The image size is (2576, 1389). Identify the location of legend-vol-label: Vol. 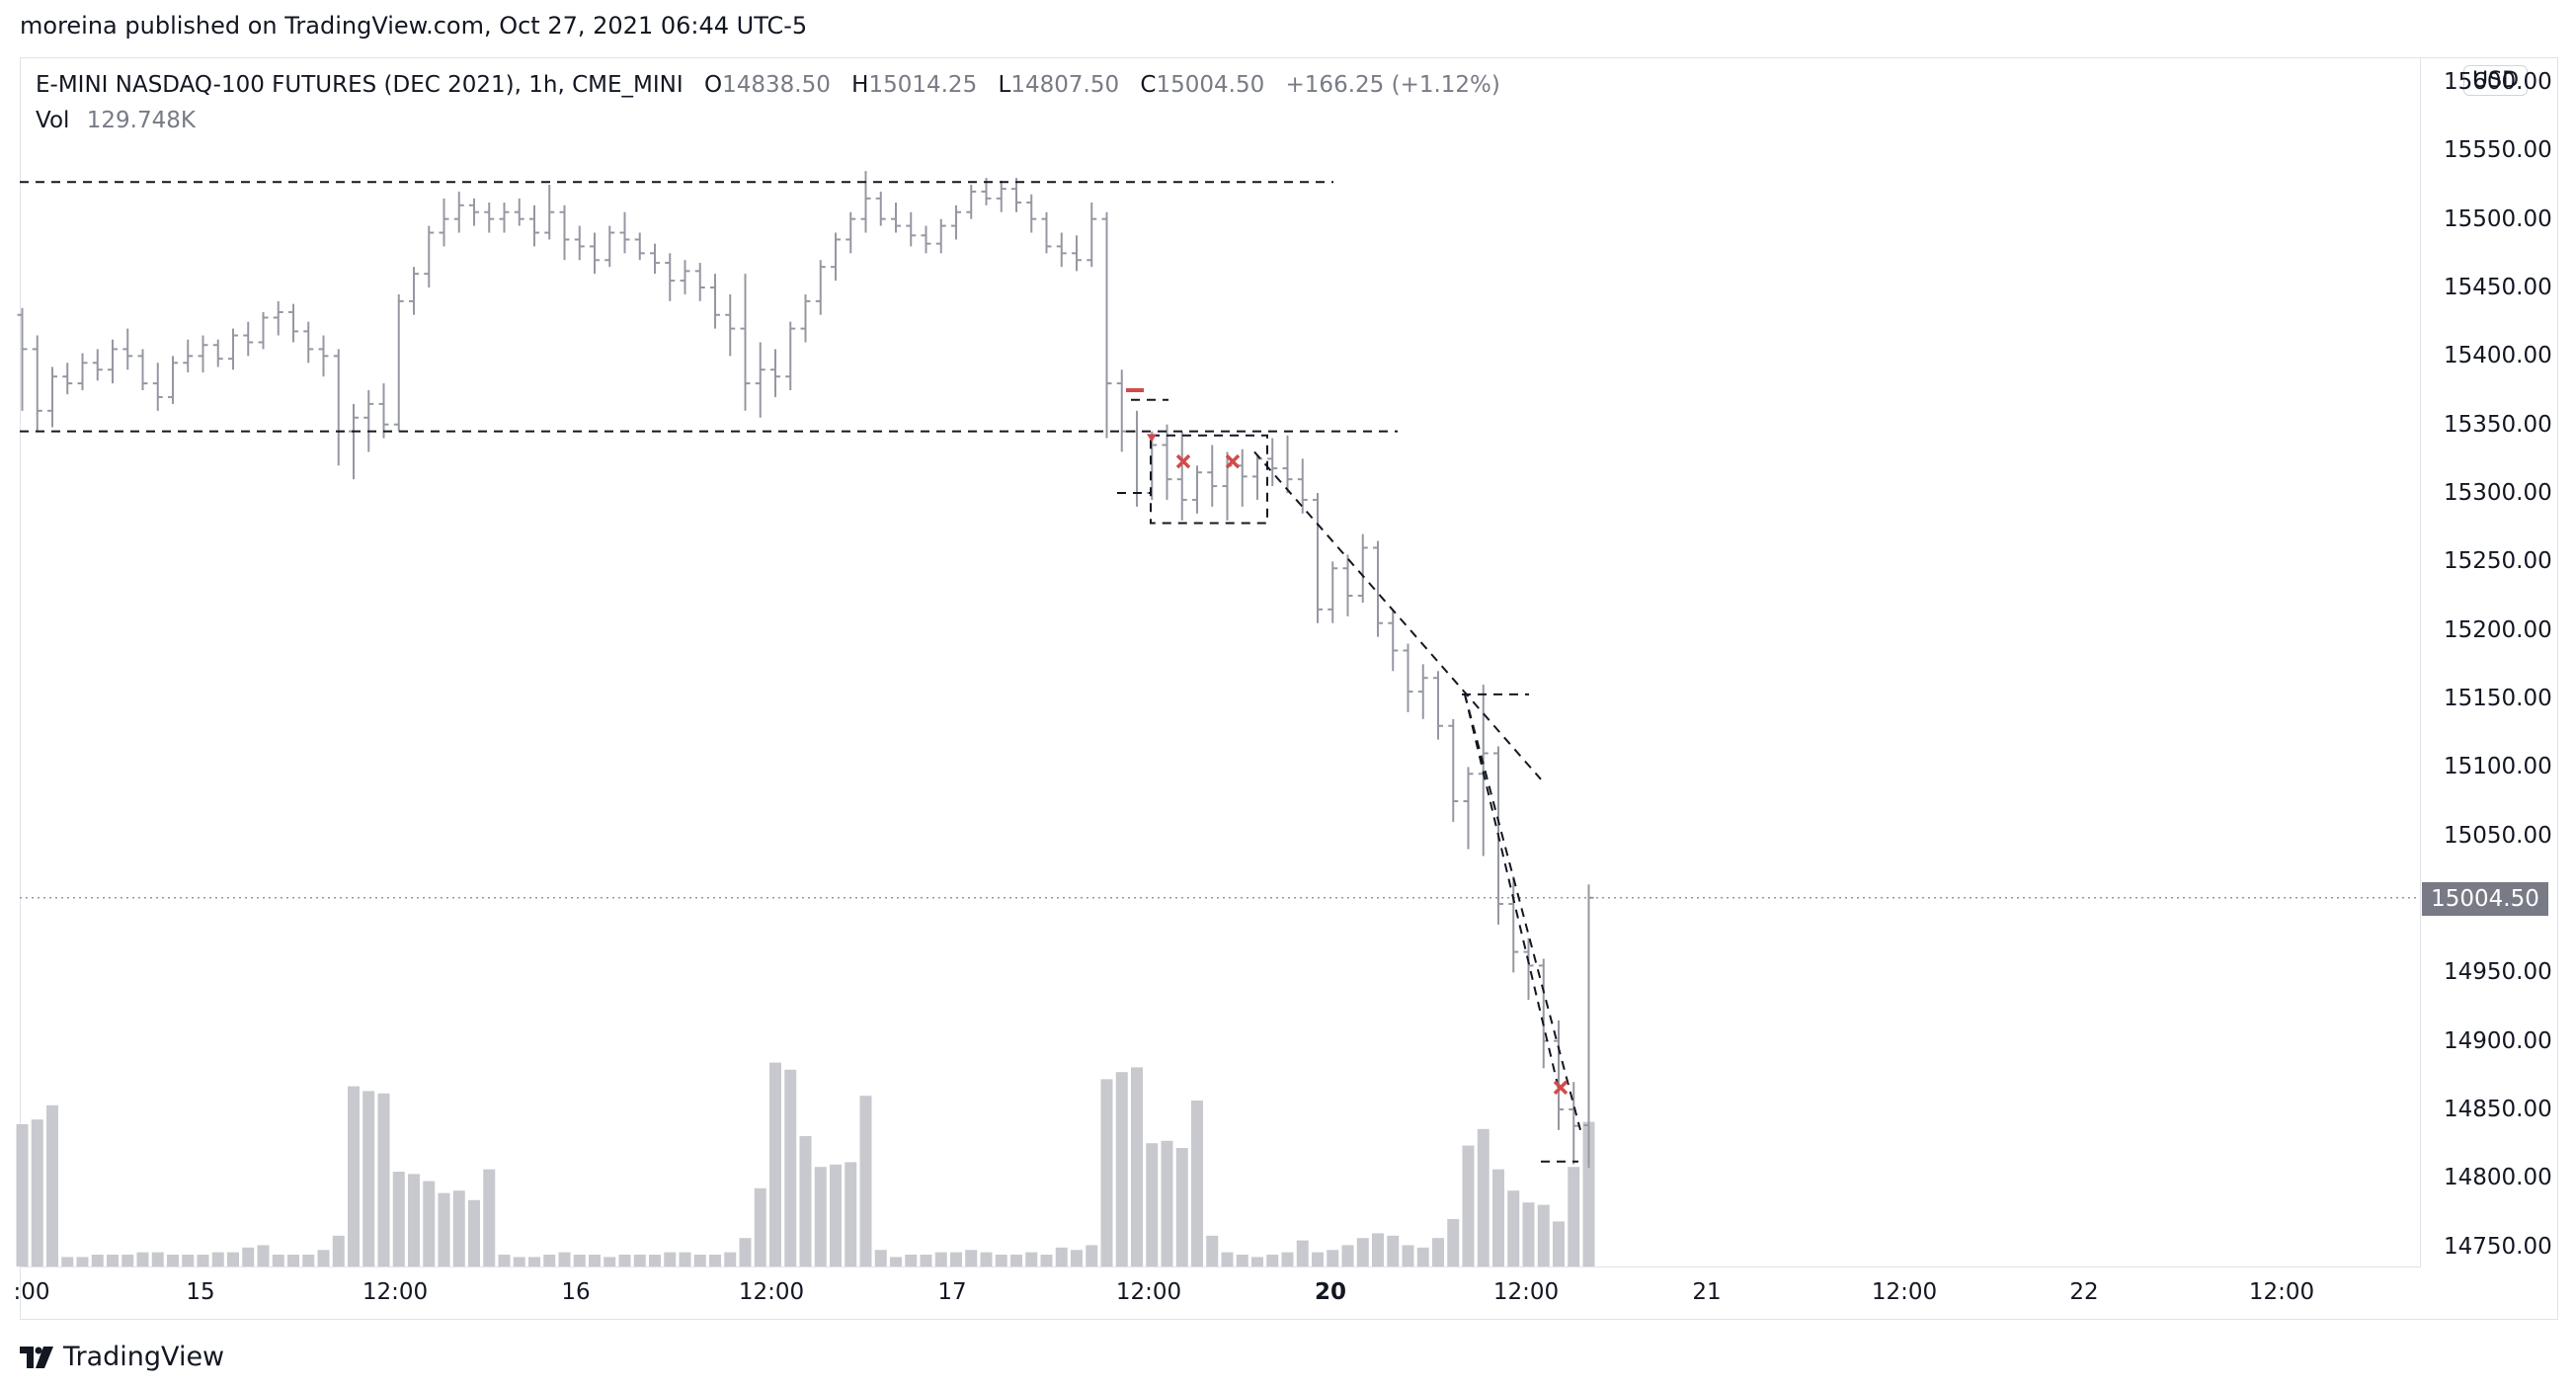
(53, 121).